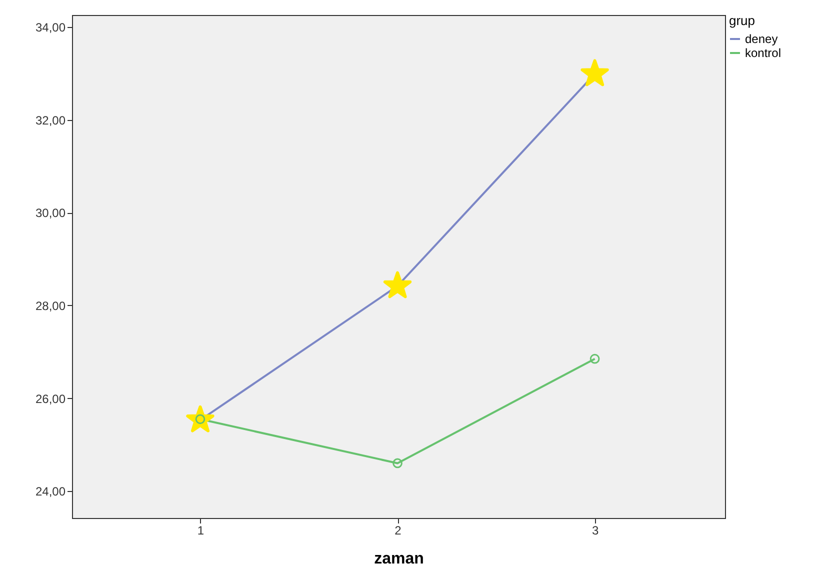  Describe the element at coordinates (200, 531) in the screenshot. I see `x-tick-label: 1` at that location.